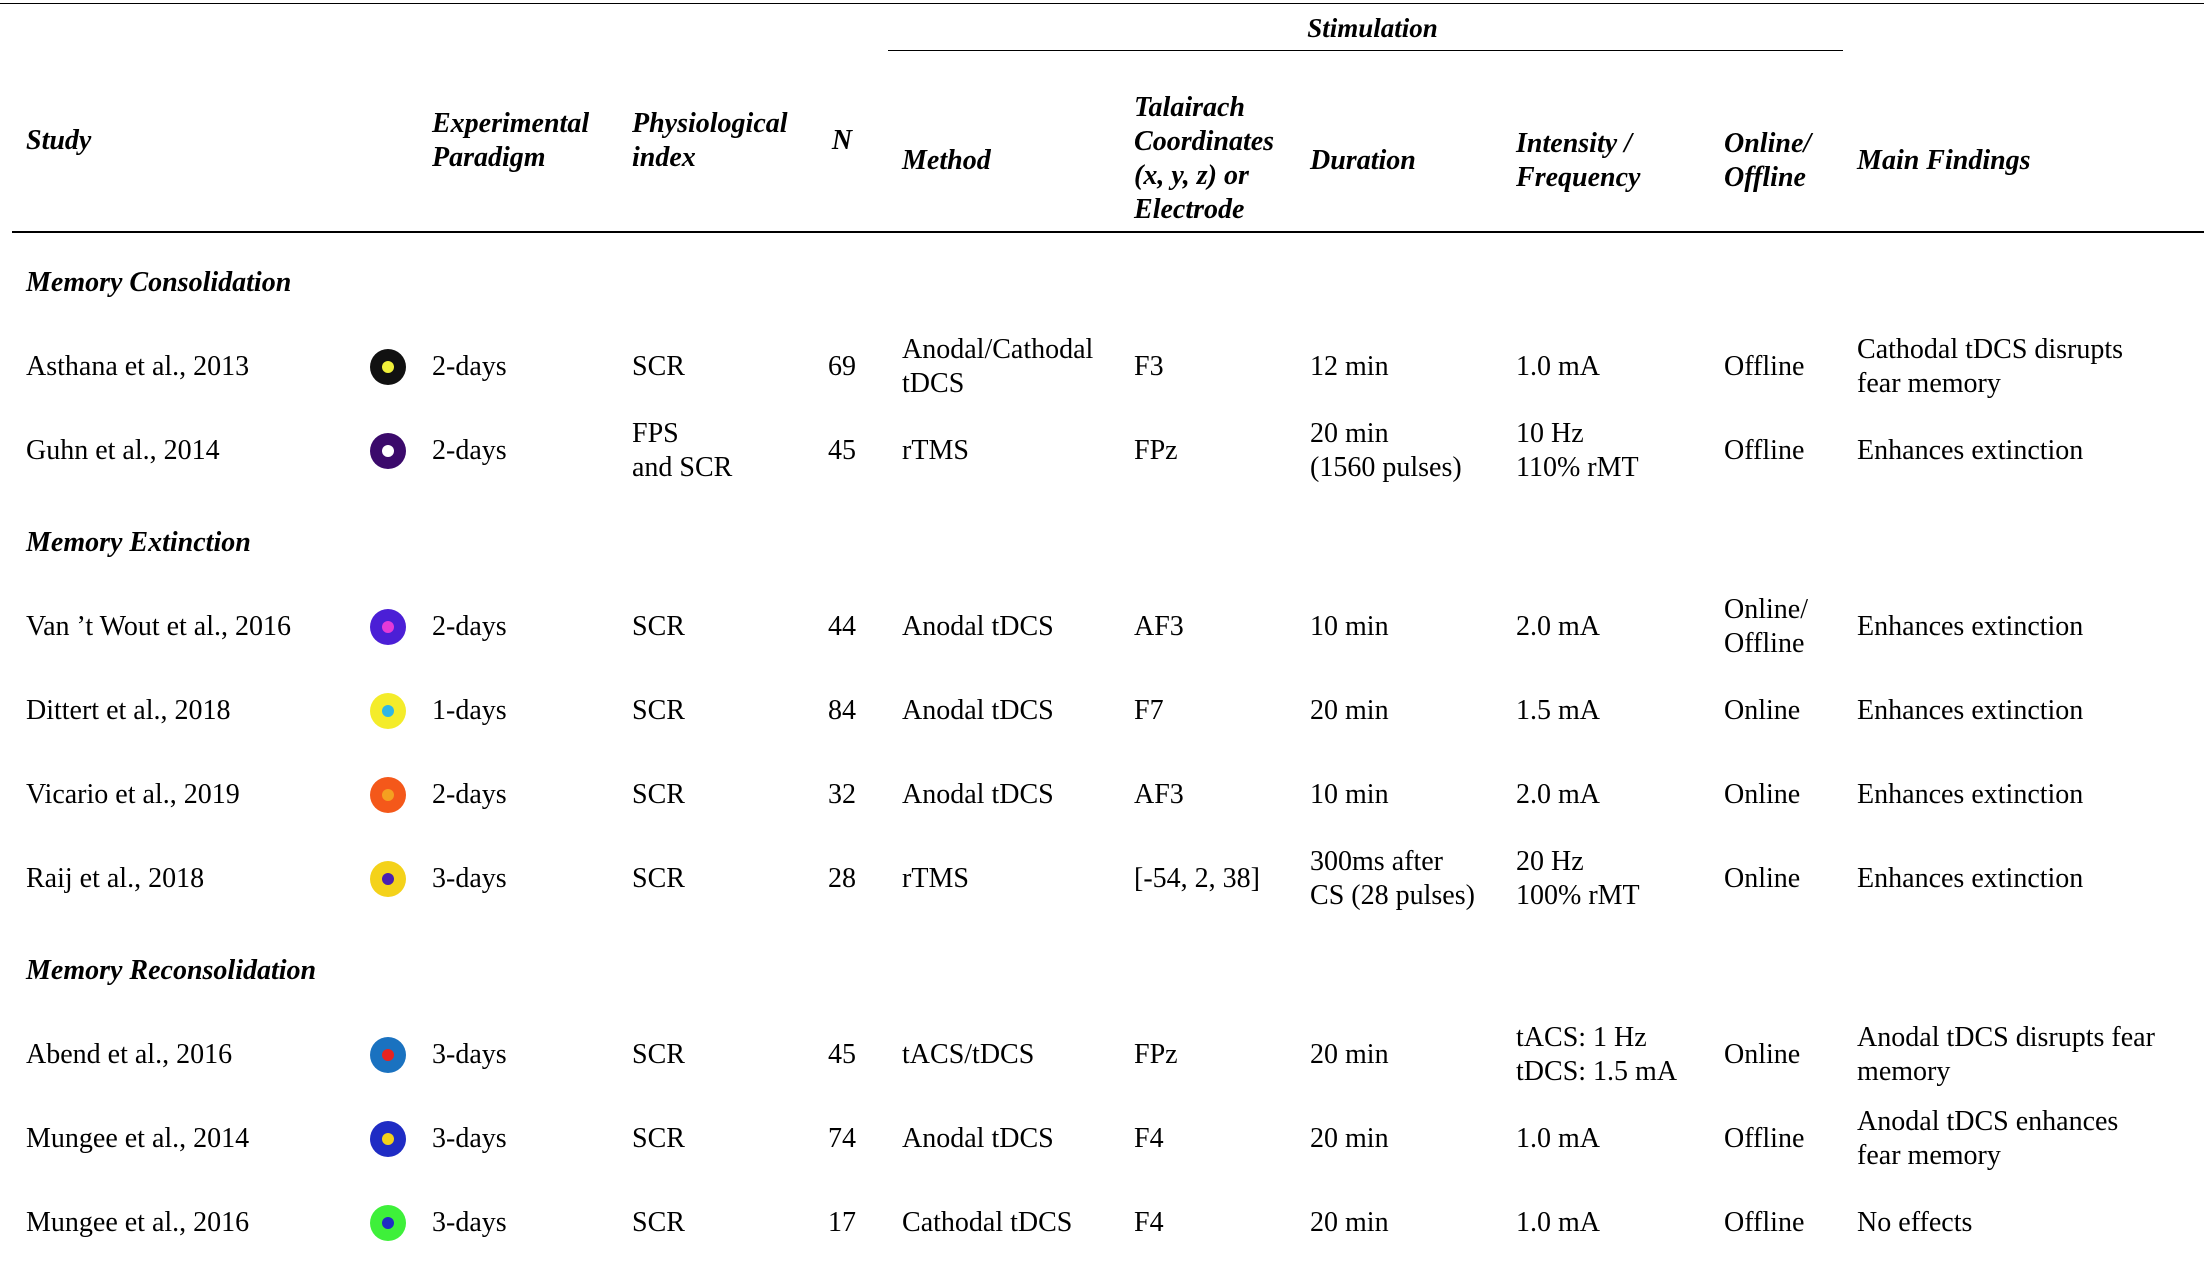 This screenshot has height=1265, width=2204. What do you see at coordinates (1399, 141) in the screenshot?
I see `header-duration: Duration` at bounding box center [1399, 141].